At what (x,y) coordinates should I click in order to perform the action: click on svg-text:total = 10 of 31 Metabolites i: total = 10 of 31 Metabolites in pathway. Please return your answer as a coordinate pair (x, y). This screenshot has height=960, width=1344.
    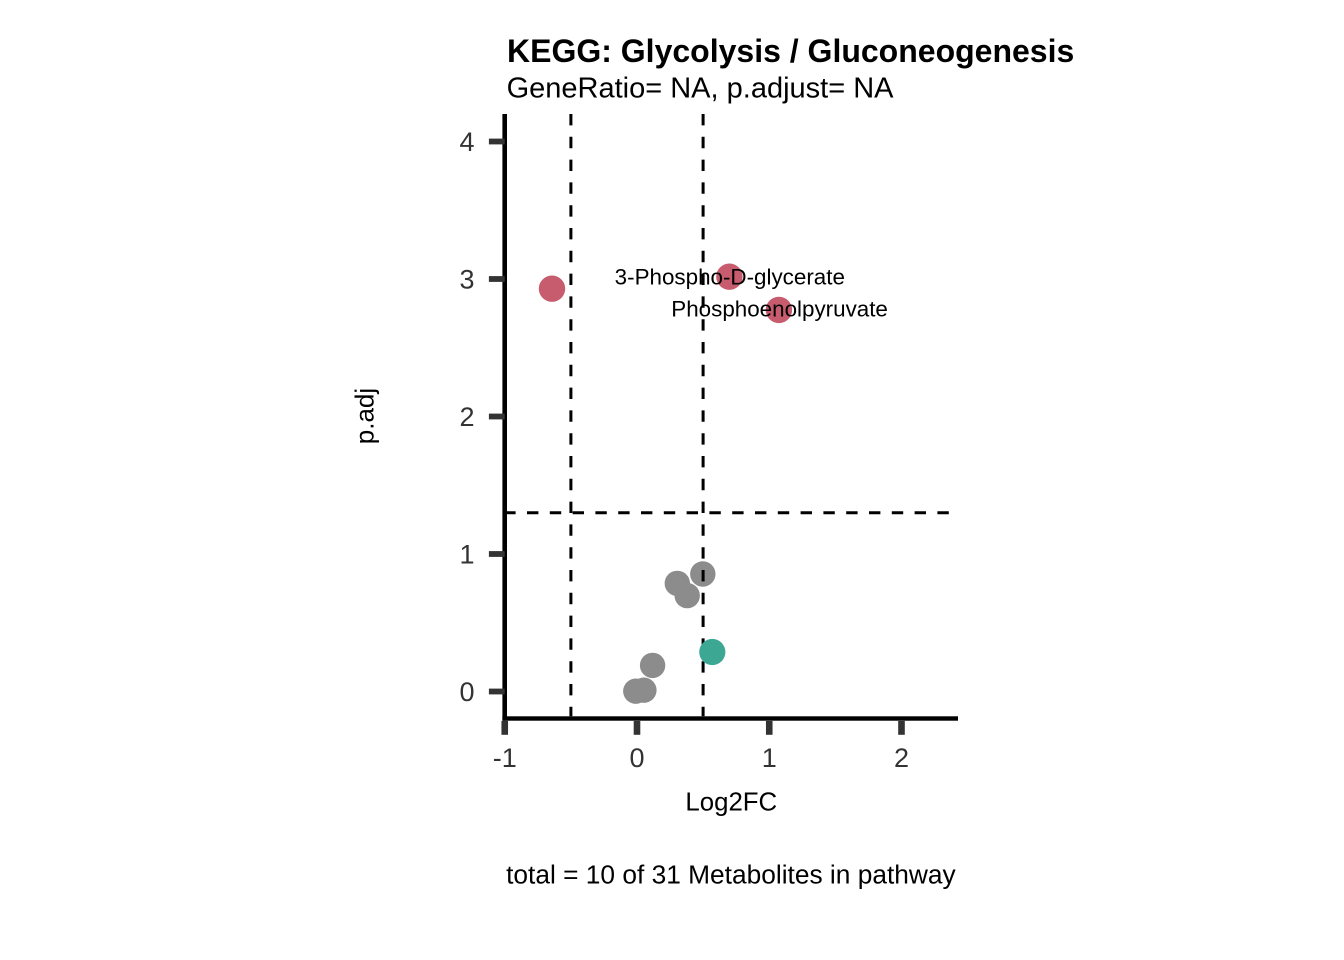
    Looking at the image, I should click on (731, 874).